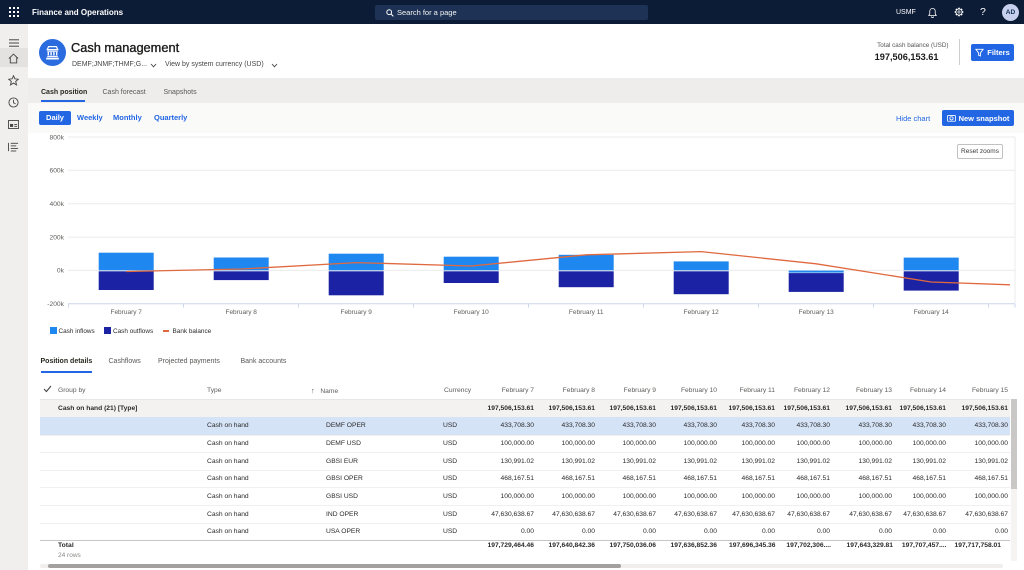  Describe the element at coordinates (61, 271) in the screenshot. I see `svg-text: 0k` at that location.